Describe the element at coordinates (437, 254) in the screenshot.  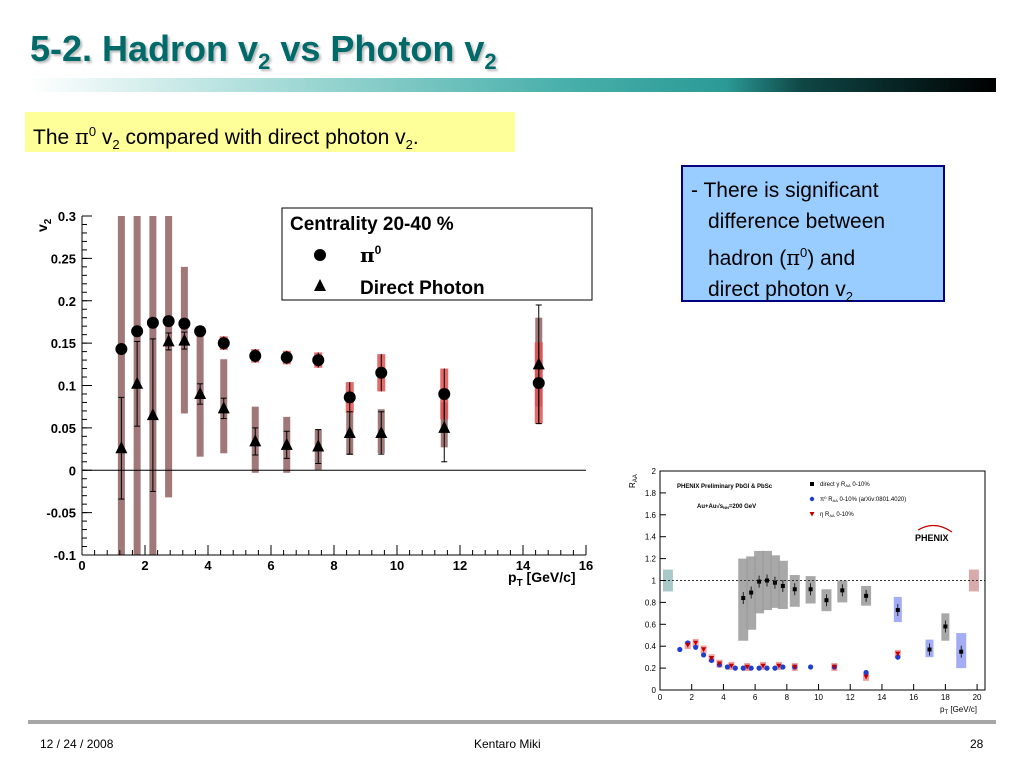
I see `legend-box` at that location.